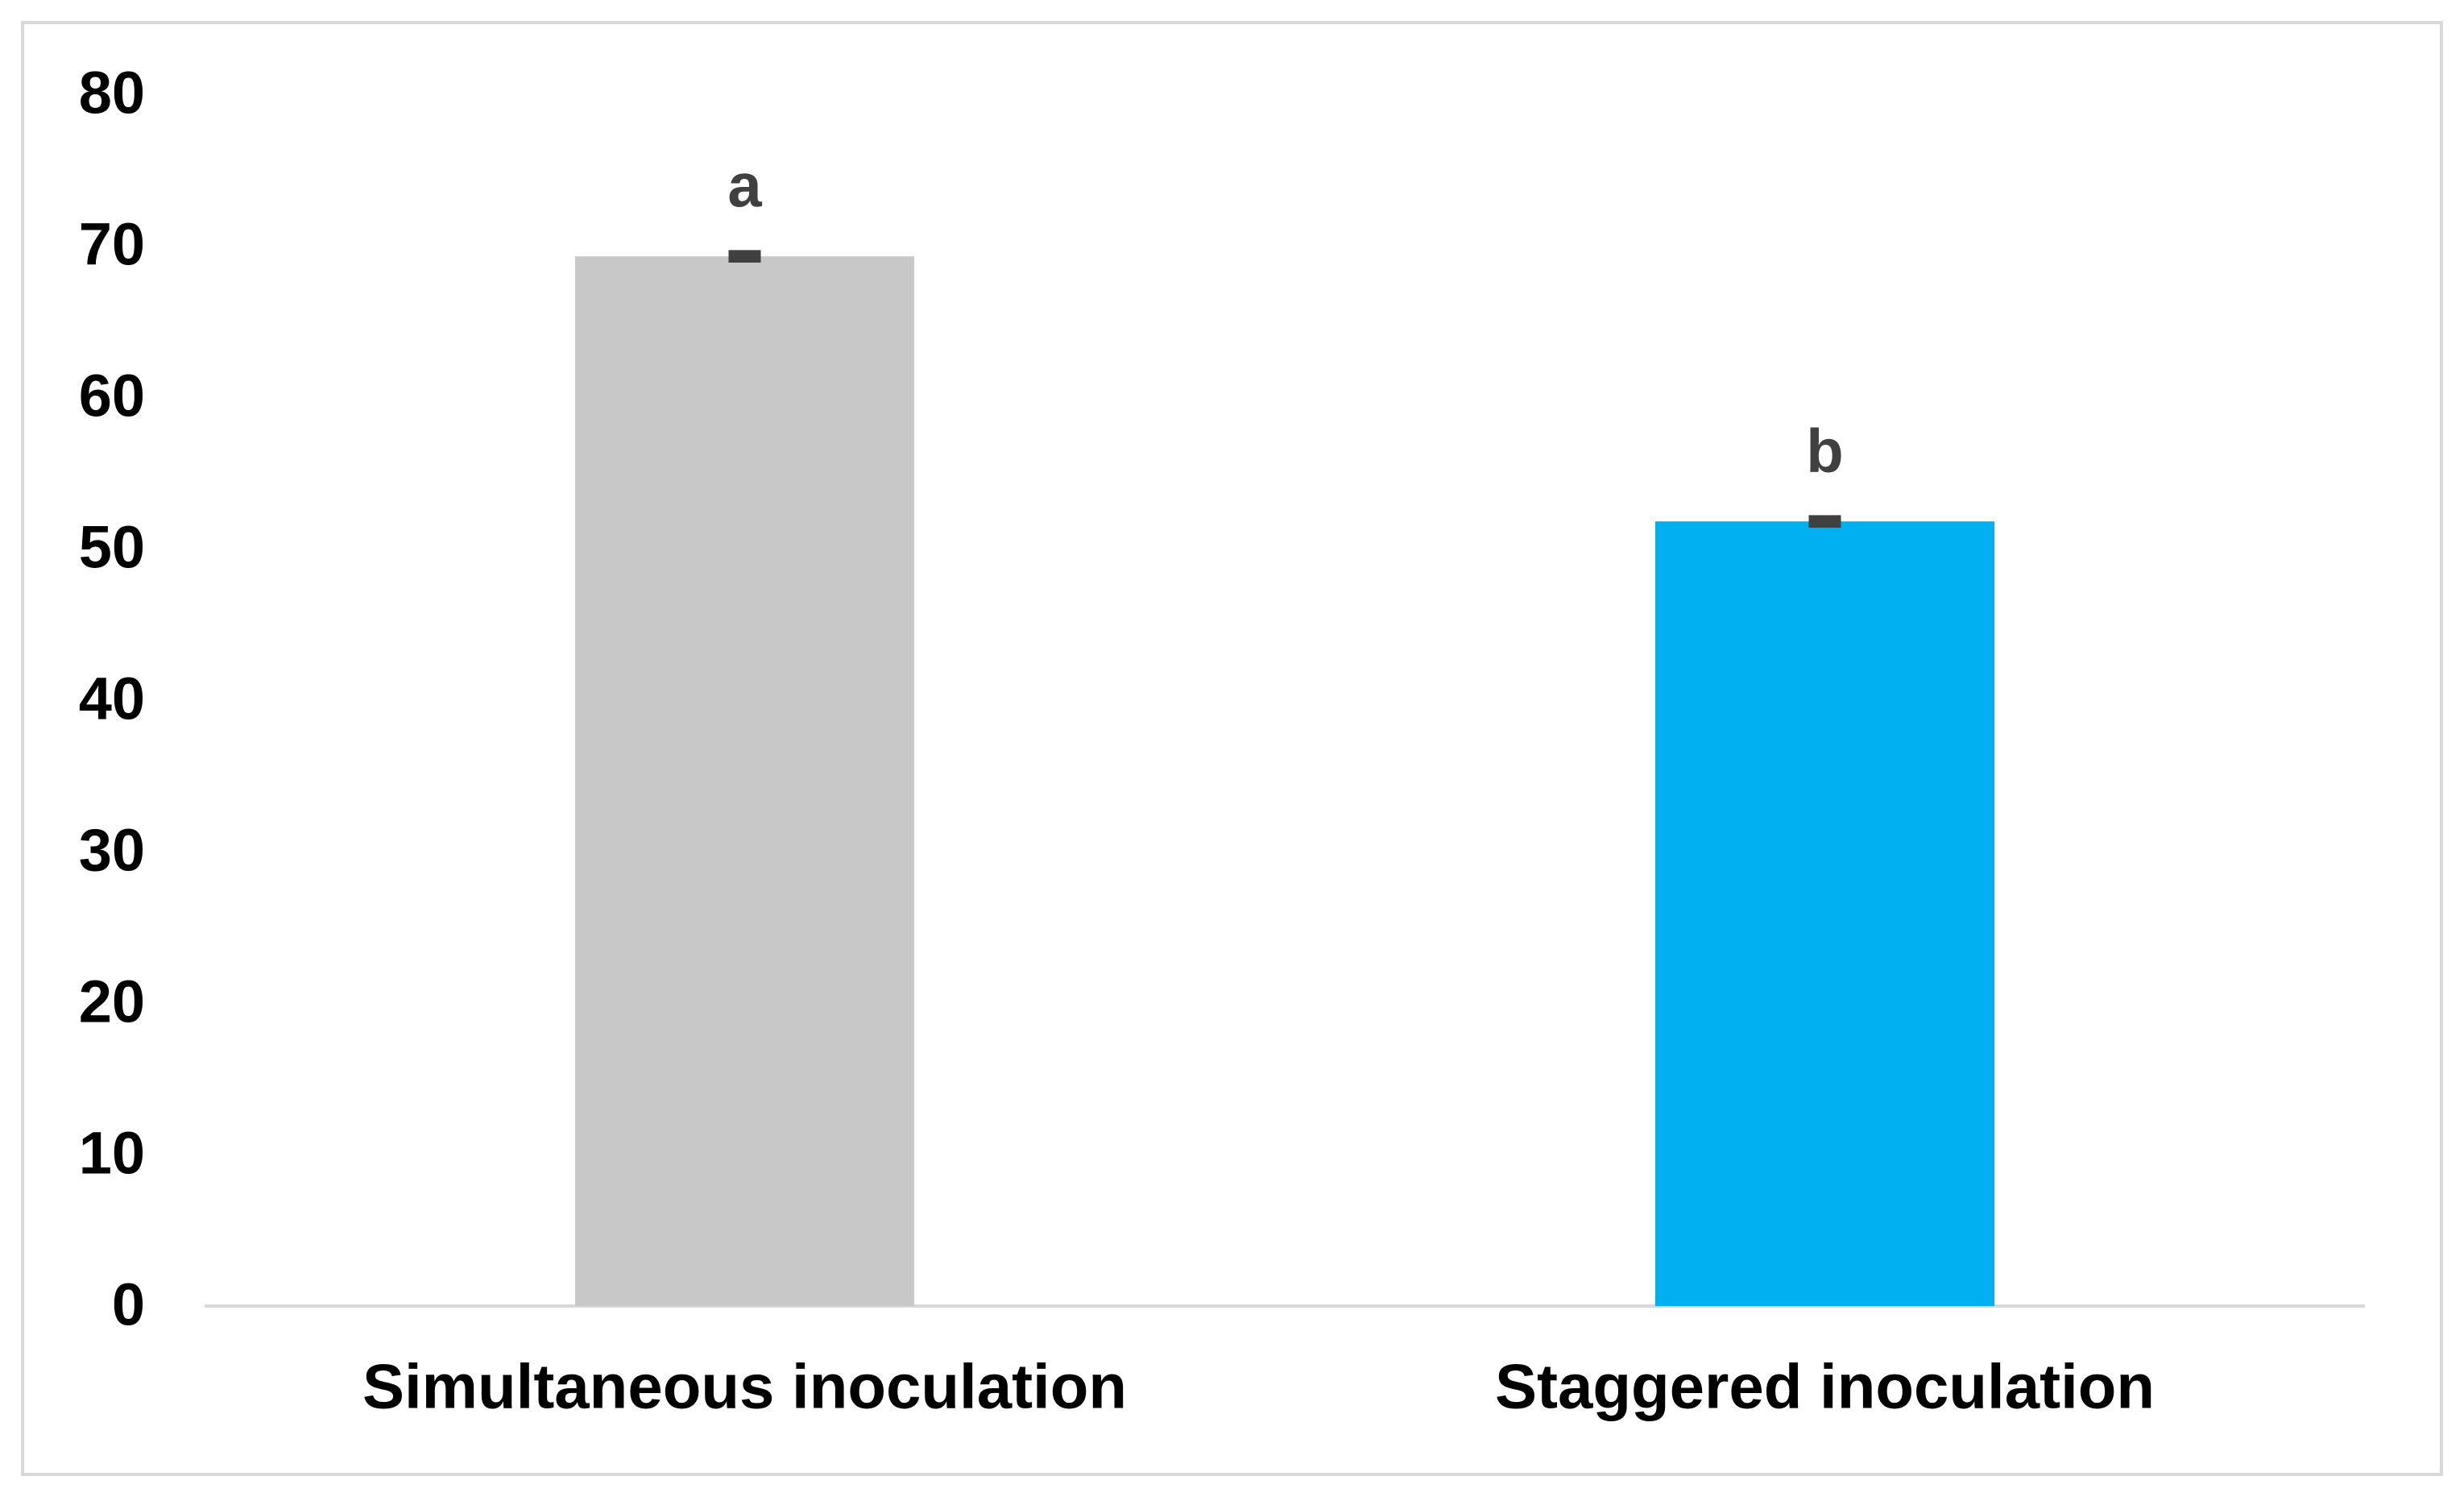  Describe the element at coordinates (128, 1305) in the screenshot. I see `y-tick-label: 0` at that location.